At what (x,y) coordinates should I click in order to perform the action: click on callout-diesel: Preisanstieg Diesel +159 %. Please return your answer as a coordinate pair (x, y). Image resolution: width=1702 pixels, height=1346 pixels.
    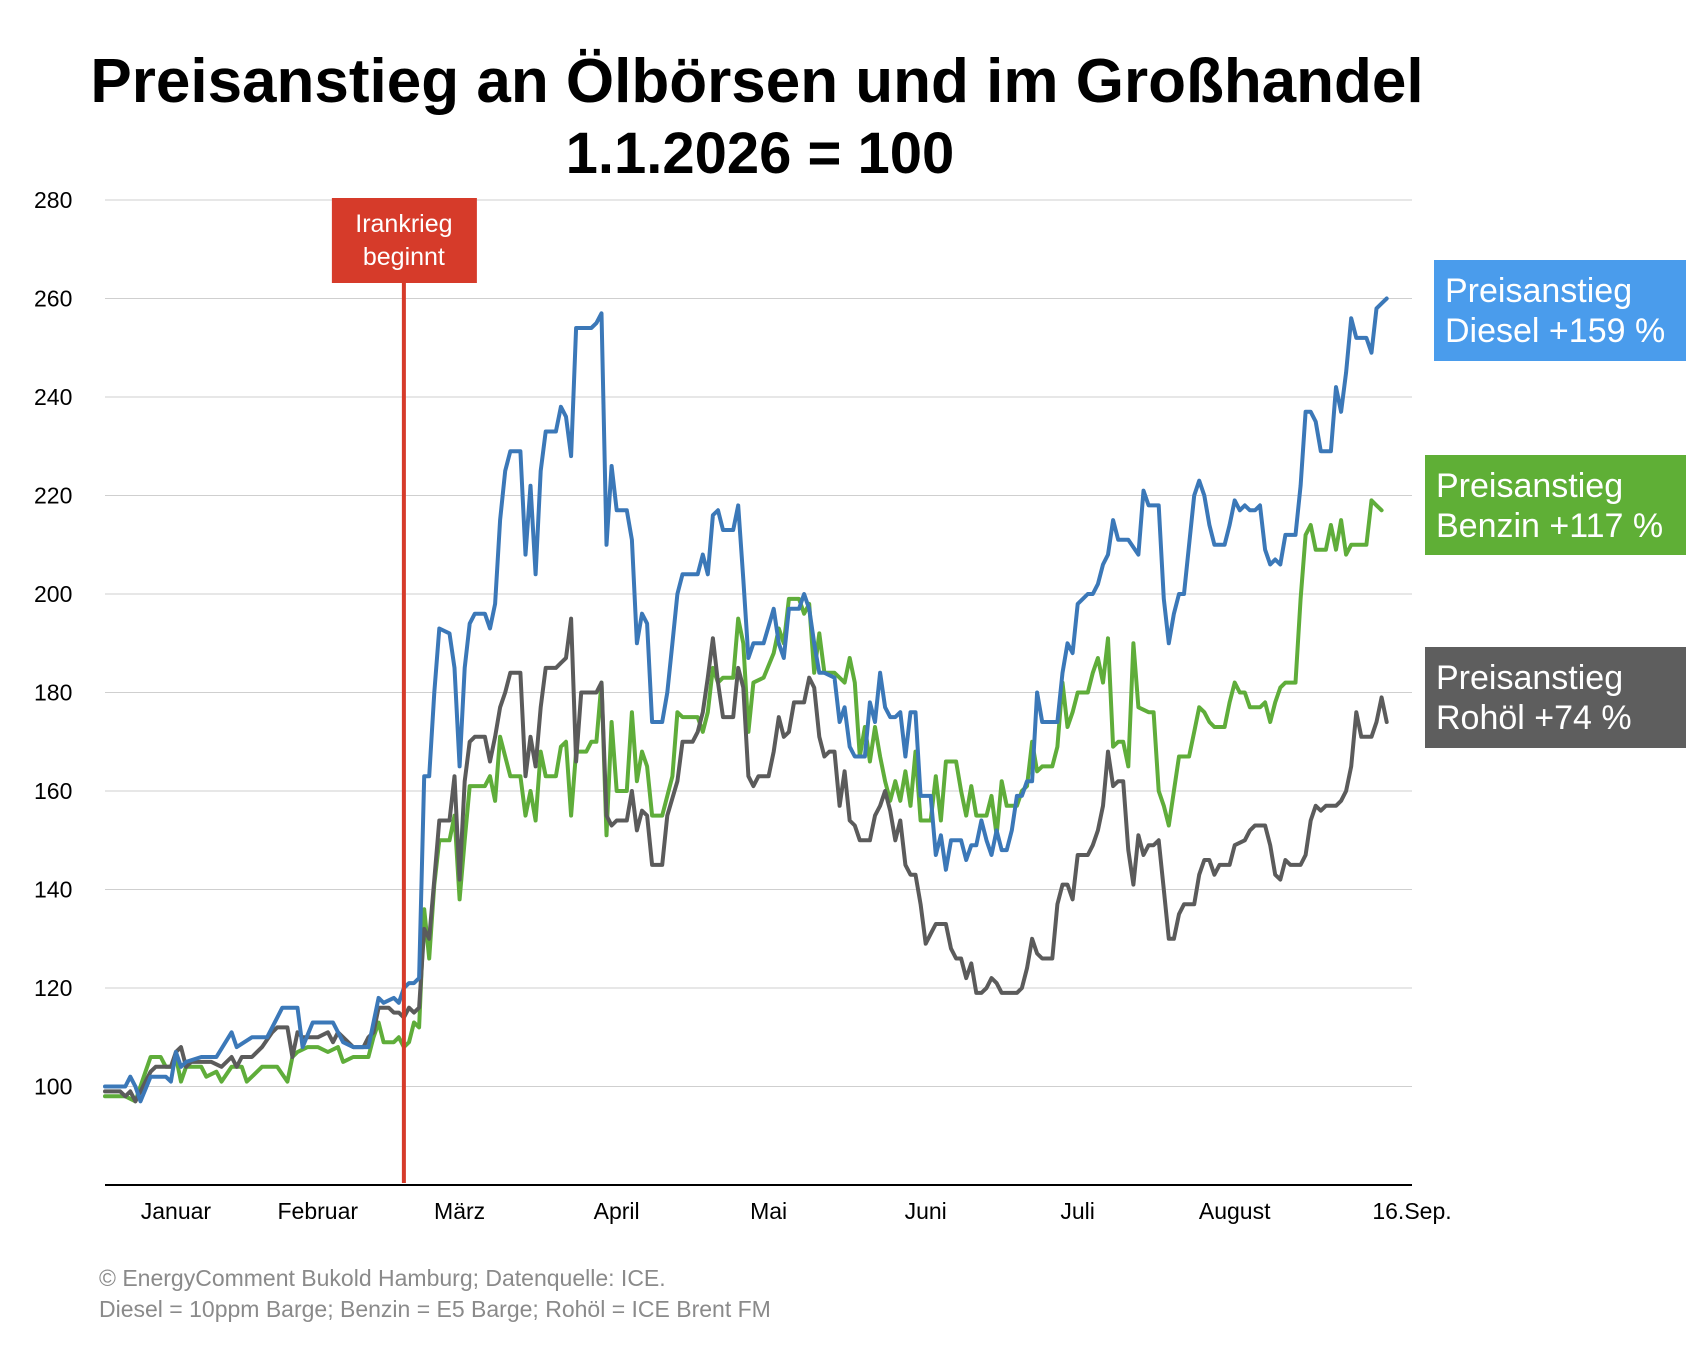
    Looking at the image, I should click on (1560, 310).